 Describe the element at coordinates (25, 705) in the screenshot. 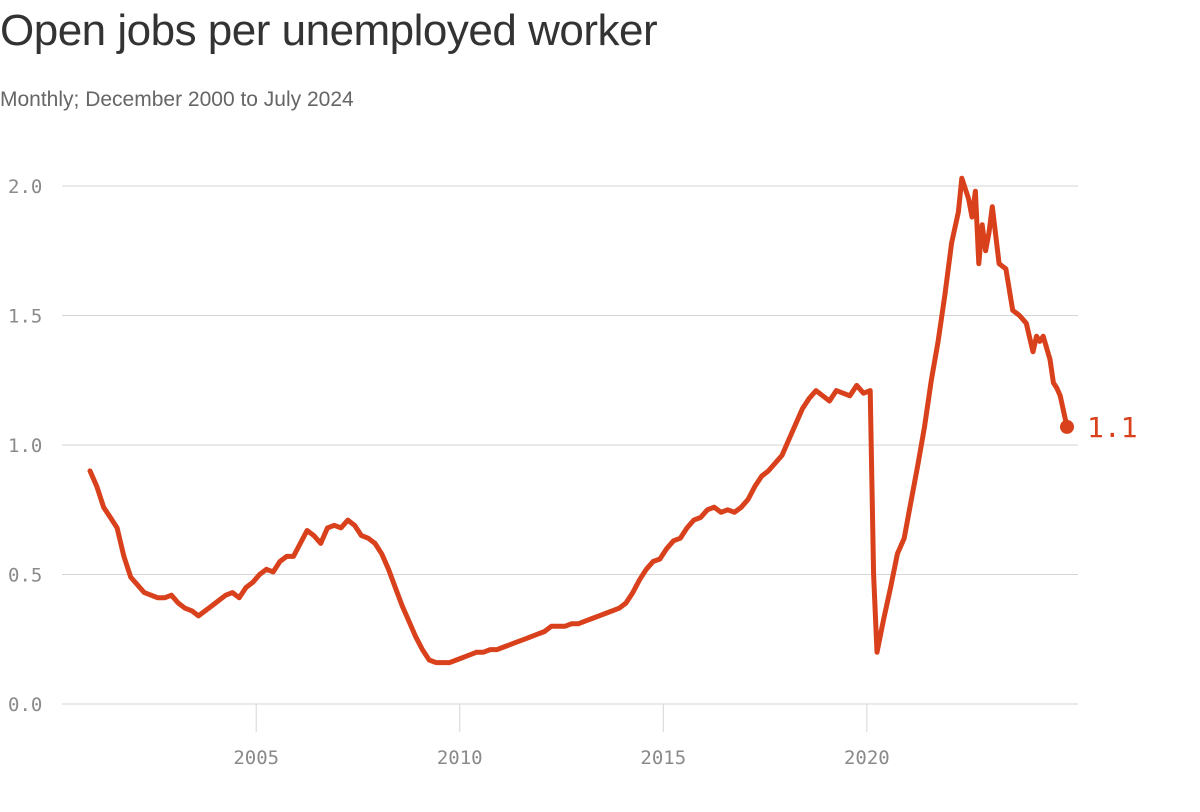

I see `y-tick-label: 0.0` at that location.